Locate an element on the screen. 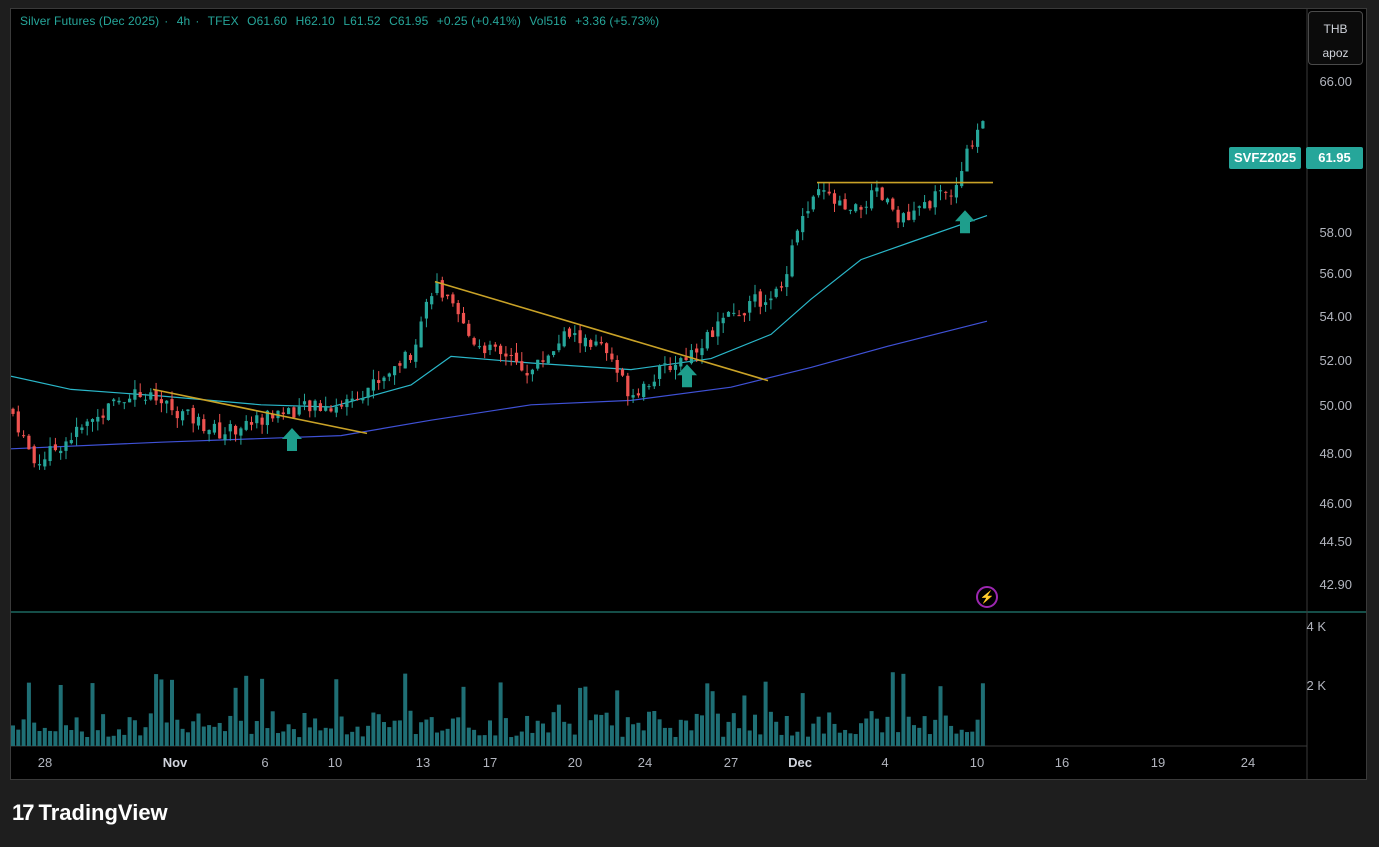  currency-unit-button: THB apoz is located at coordinates (1335, 38).